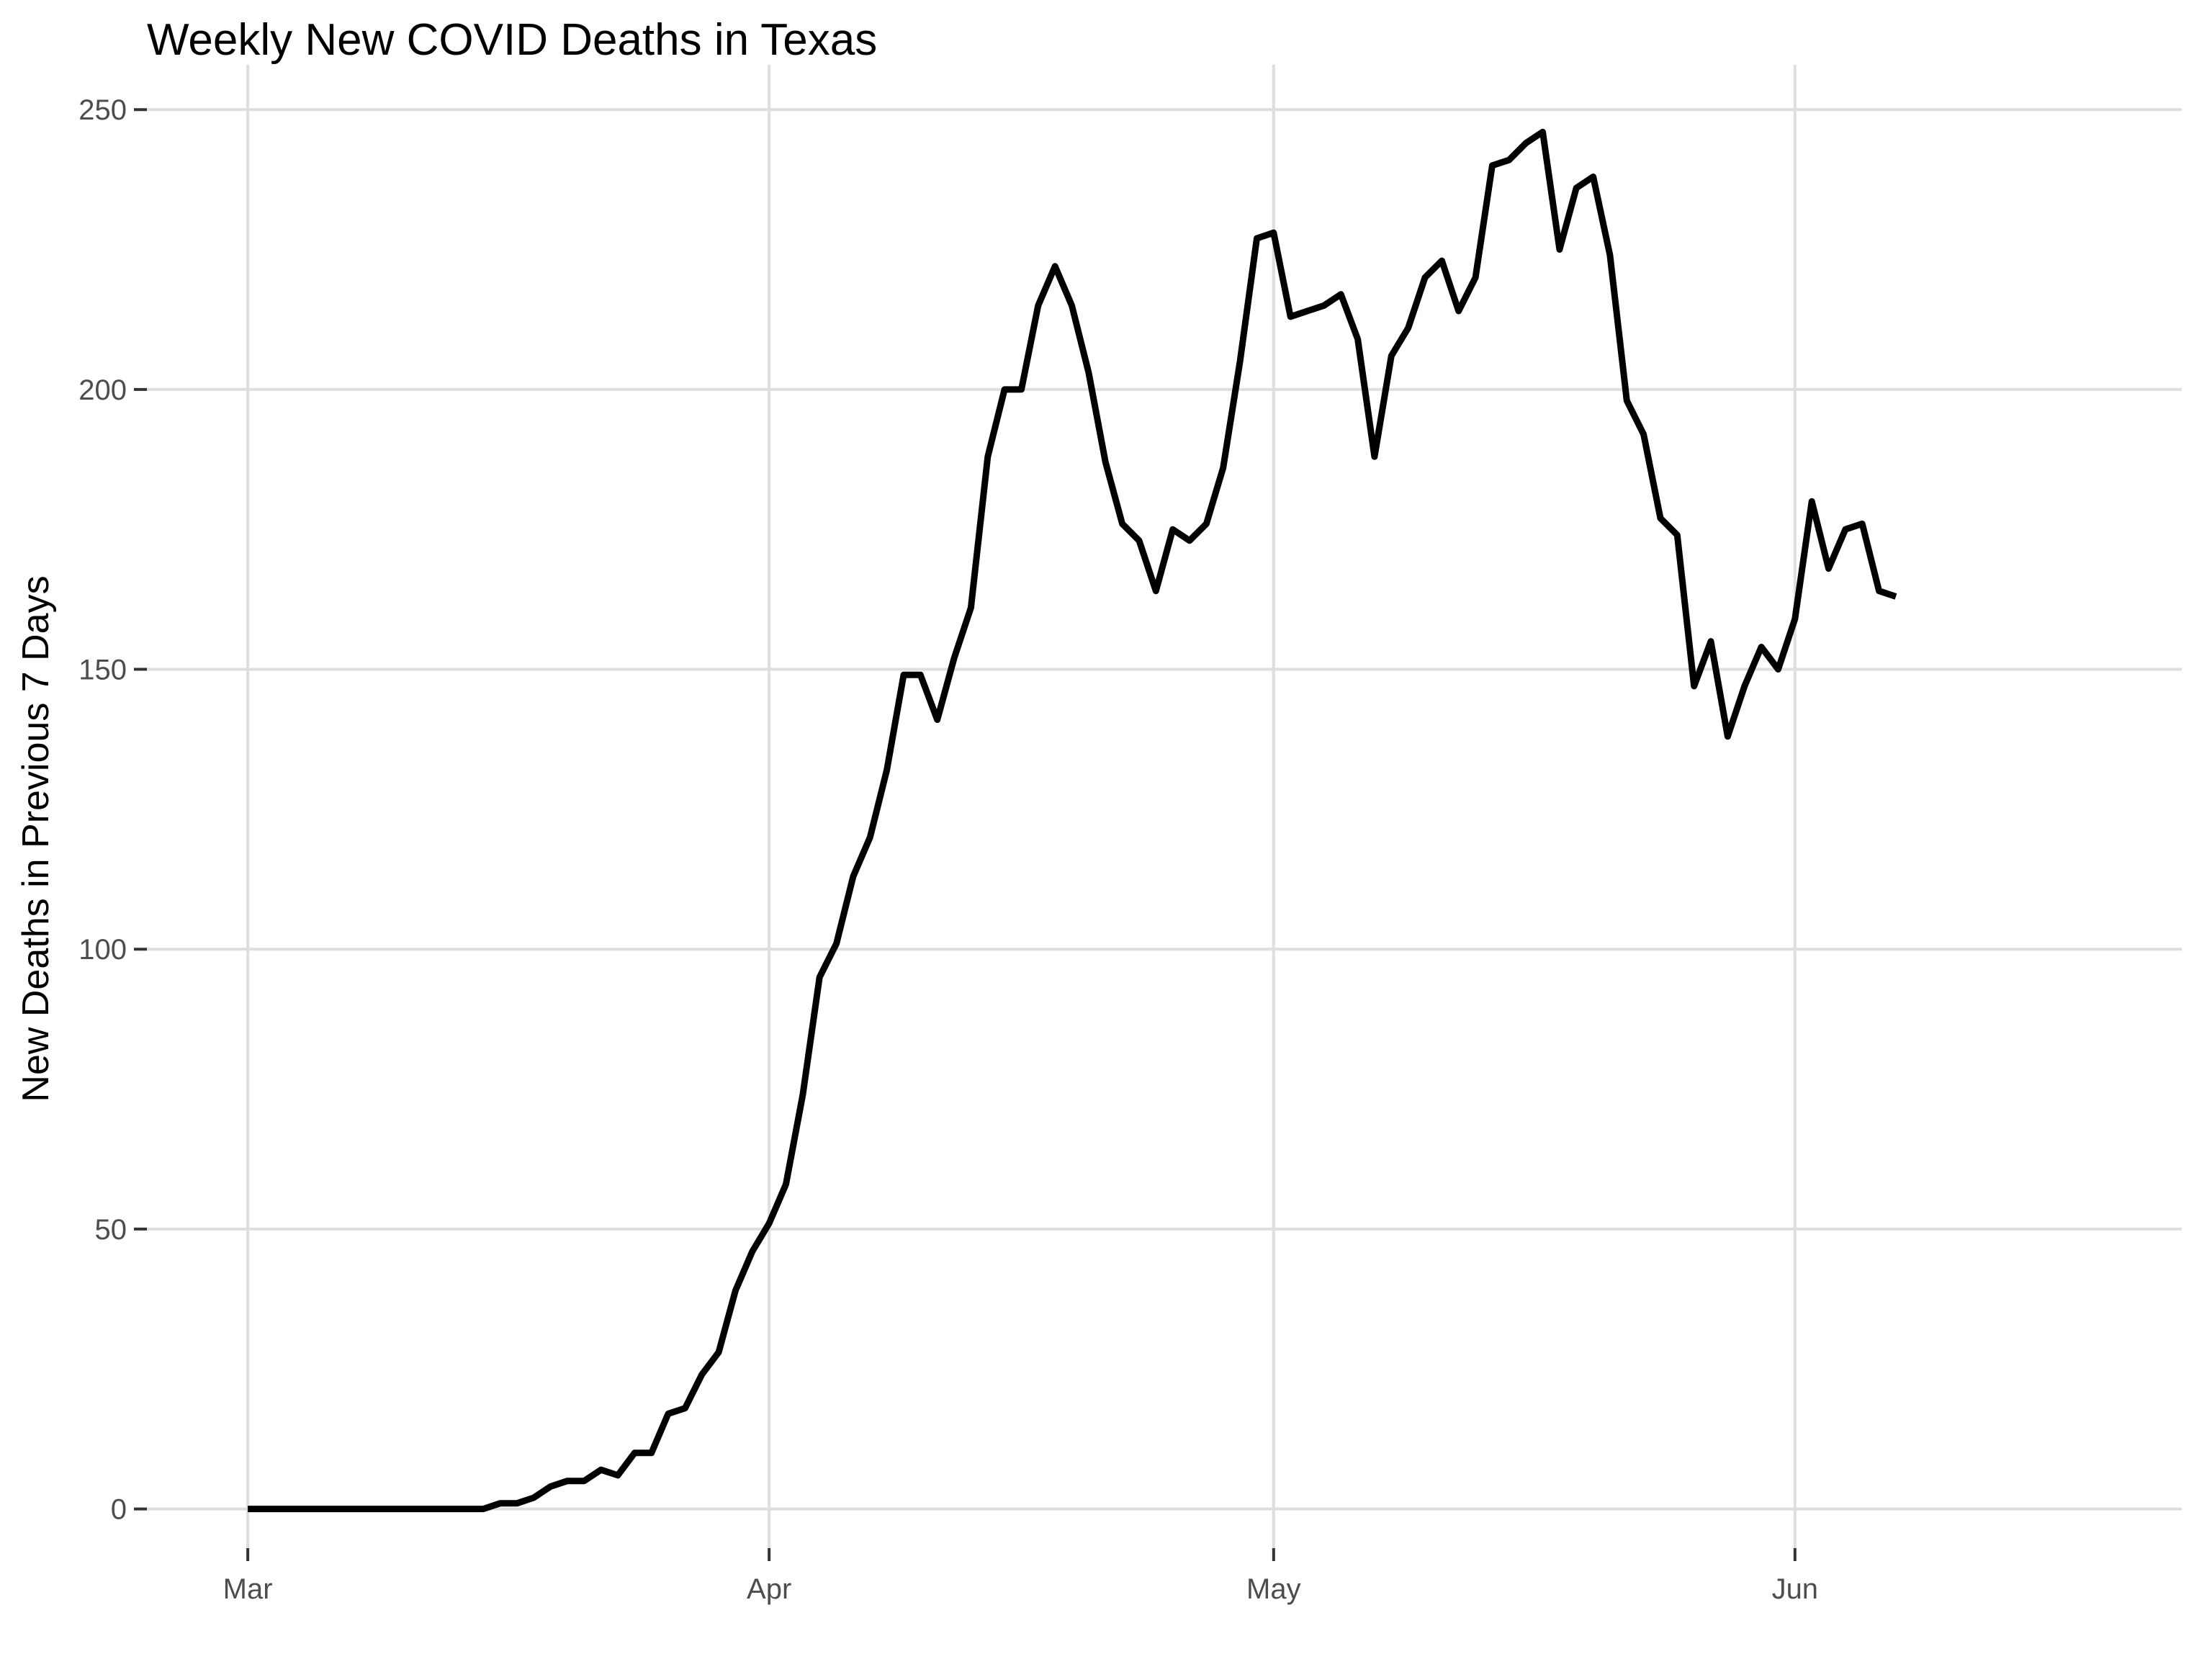 The image size is (2212, 1659). What do you see at coordinates (1795, 1589) in the screenshot?
I see `x-tick-label-3: Jun` at bounding box center [1795, 1589].